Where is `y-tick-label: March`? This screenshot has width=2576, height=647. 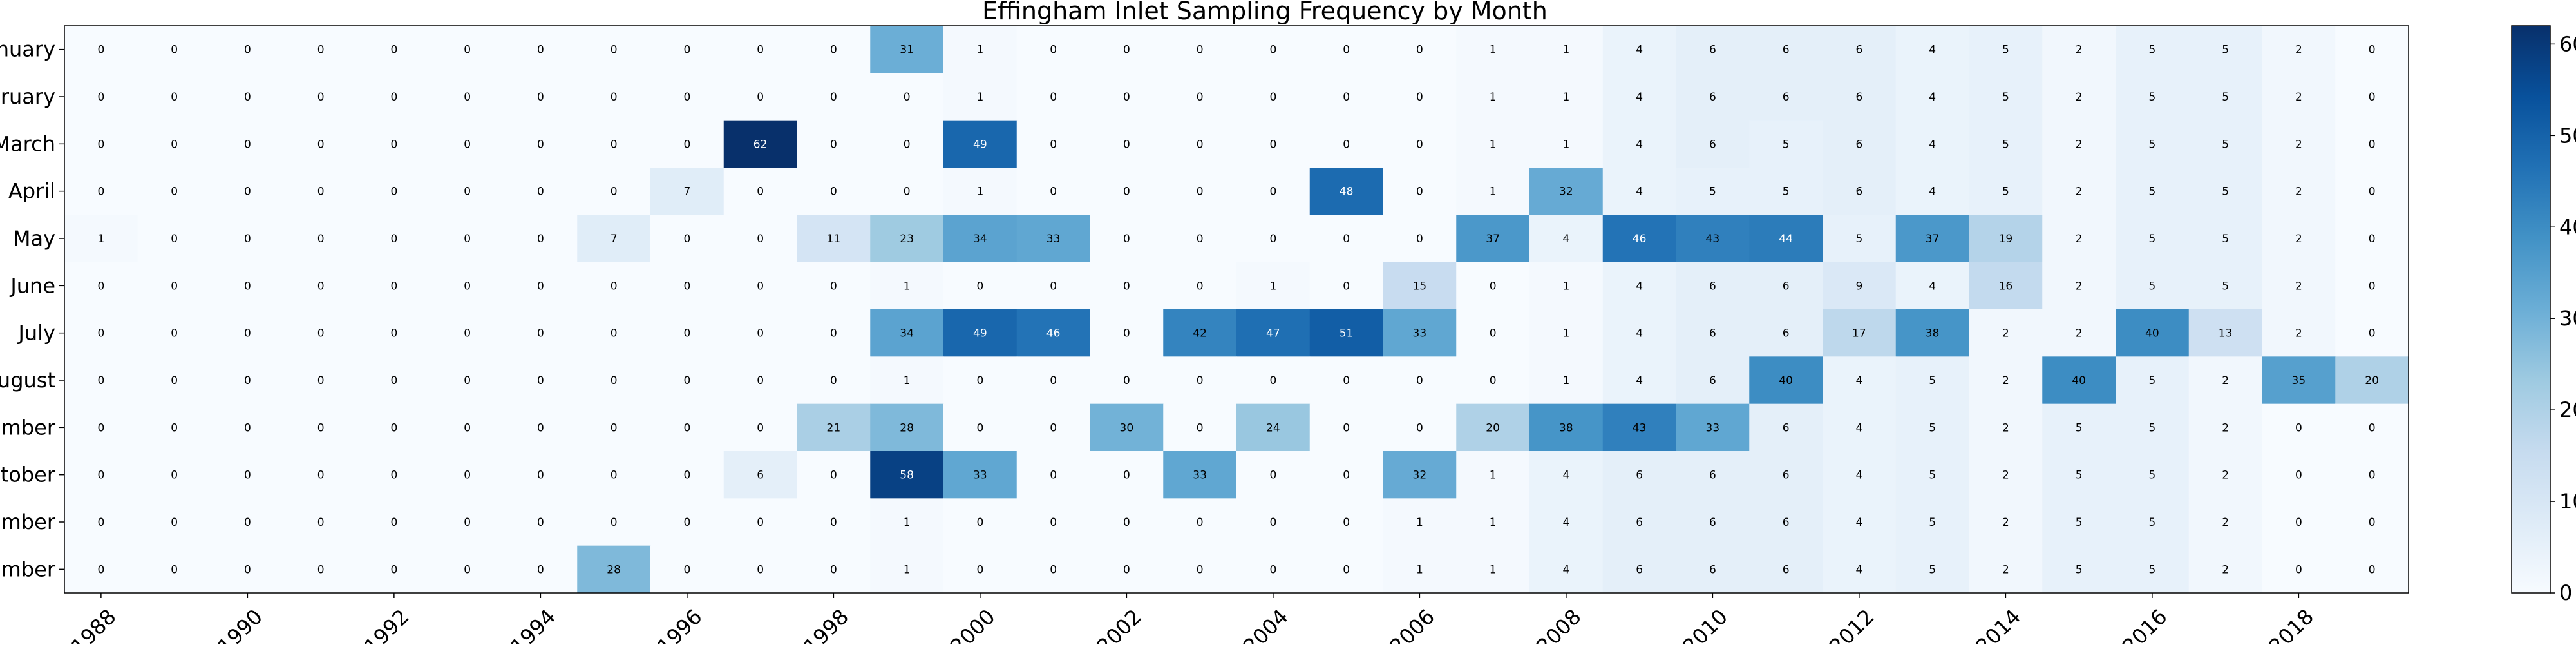
y-tick-label: March is located at coordinates (28, 143).